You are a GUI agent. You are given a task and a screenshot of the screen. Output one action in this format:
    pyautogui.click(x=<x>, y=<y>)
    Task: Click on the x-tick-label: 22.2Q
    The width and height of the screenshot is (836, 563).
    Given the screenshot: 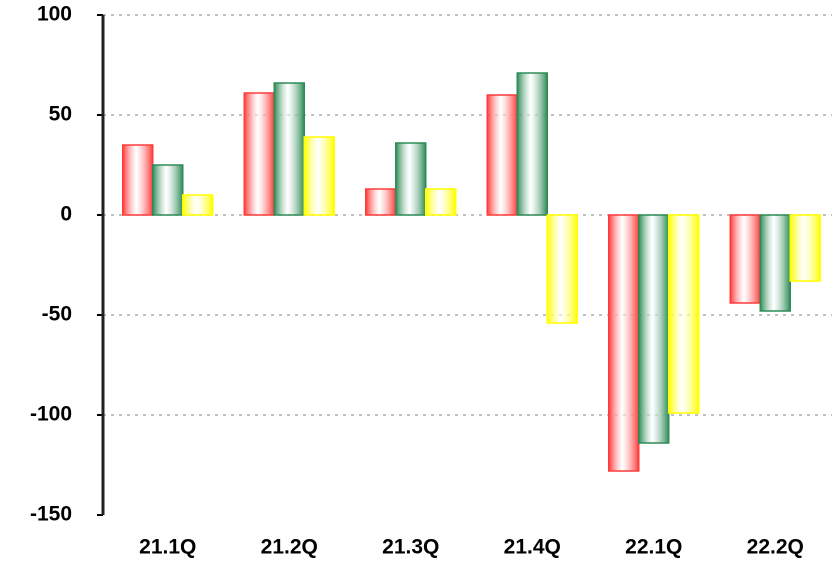 What is the action you would take?
    pyautogui.click(x=775, y=547)
    